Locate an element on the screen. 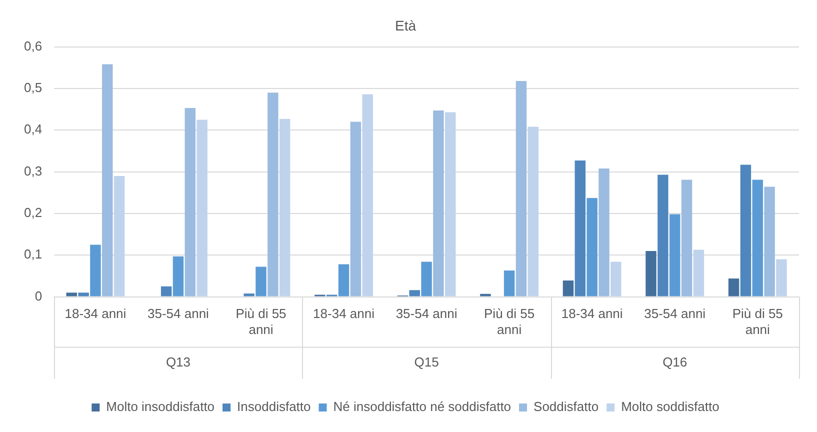 The image size is (817, 432). y-tick-label: 0,5 is located at coordinates (33, 88).